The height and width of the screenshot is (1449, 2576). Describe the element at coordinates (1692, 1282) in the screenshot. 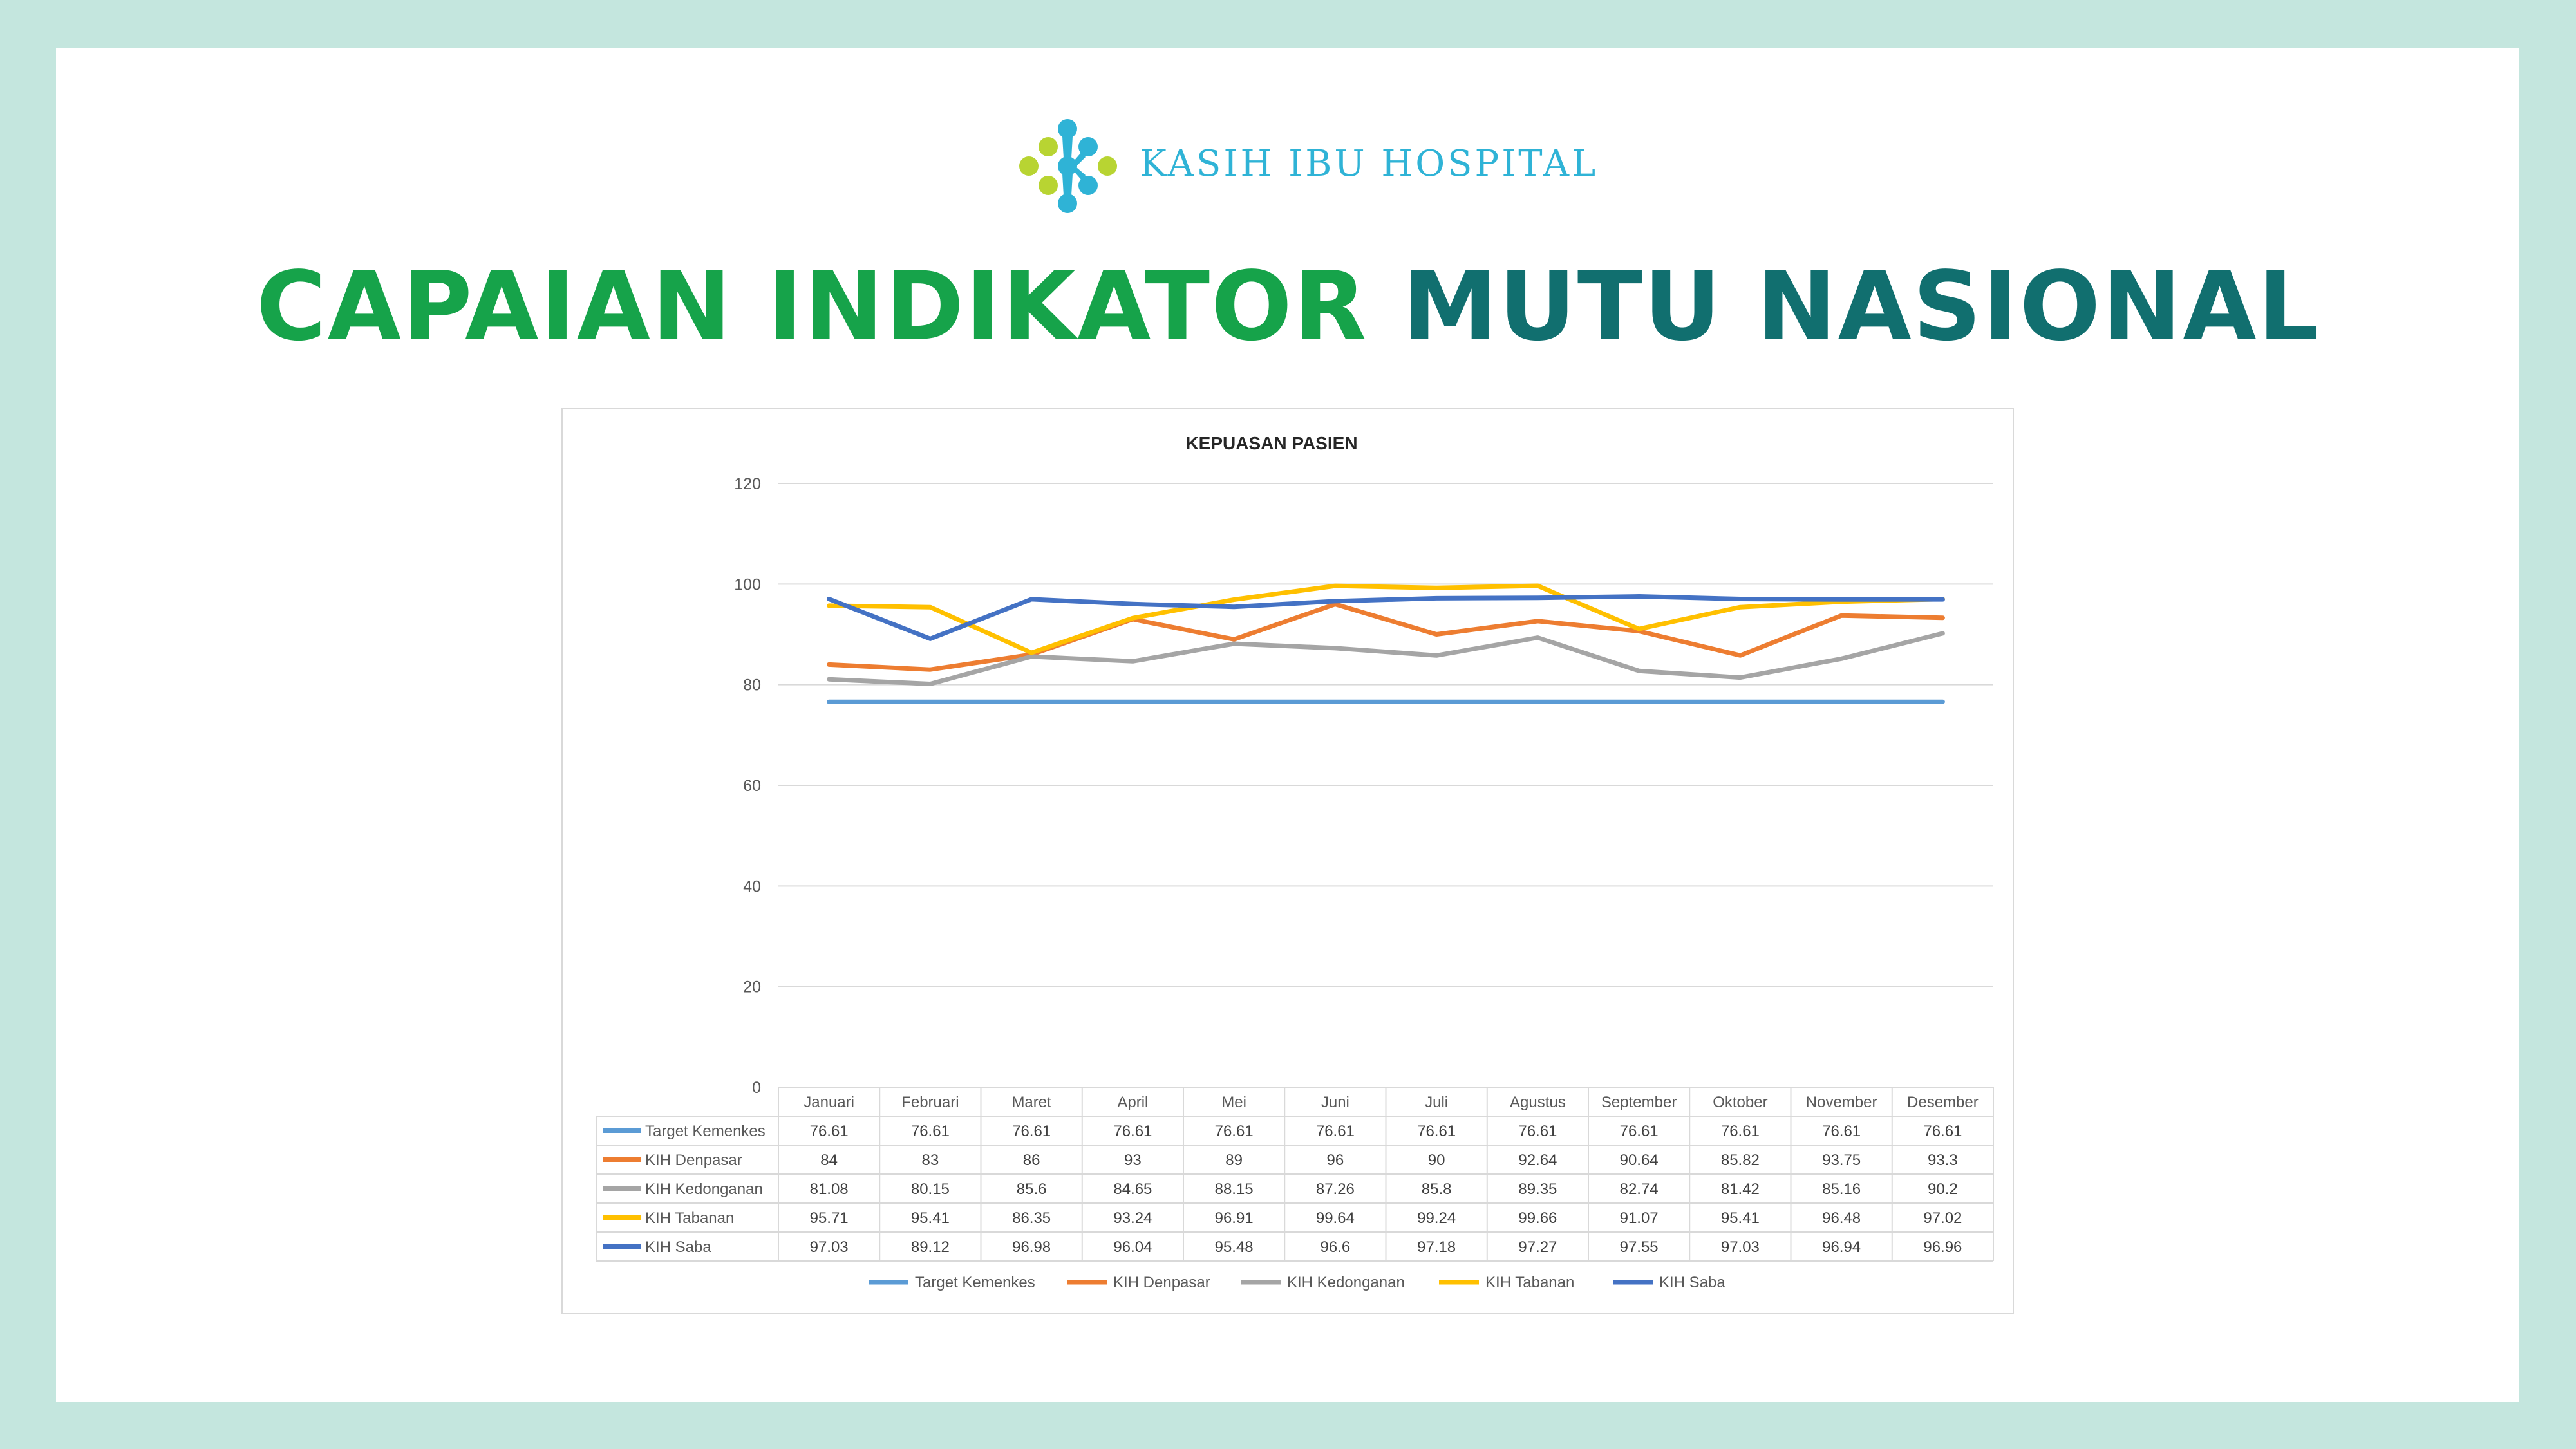

I see `legend-label: KIH Saba` at that location.